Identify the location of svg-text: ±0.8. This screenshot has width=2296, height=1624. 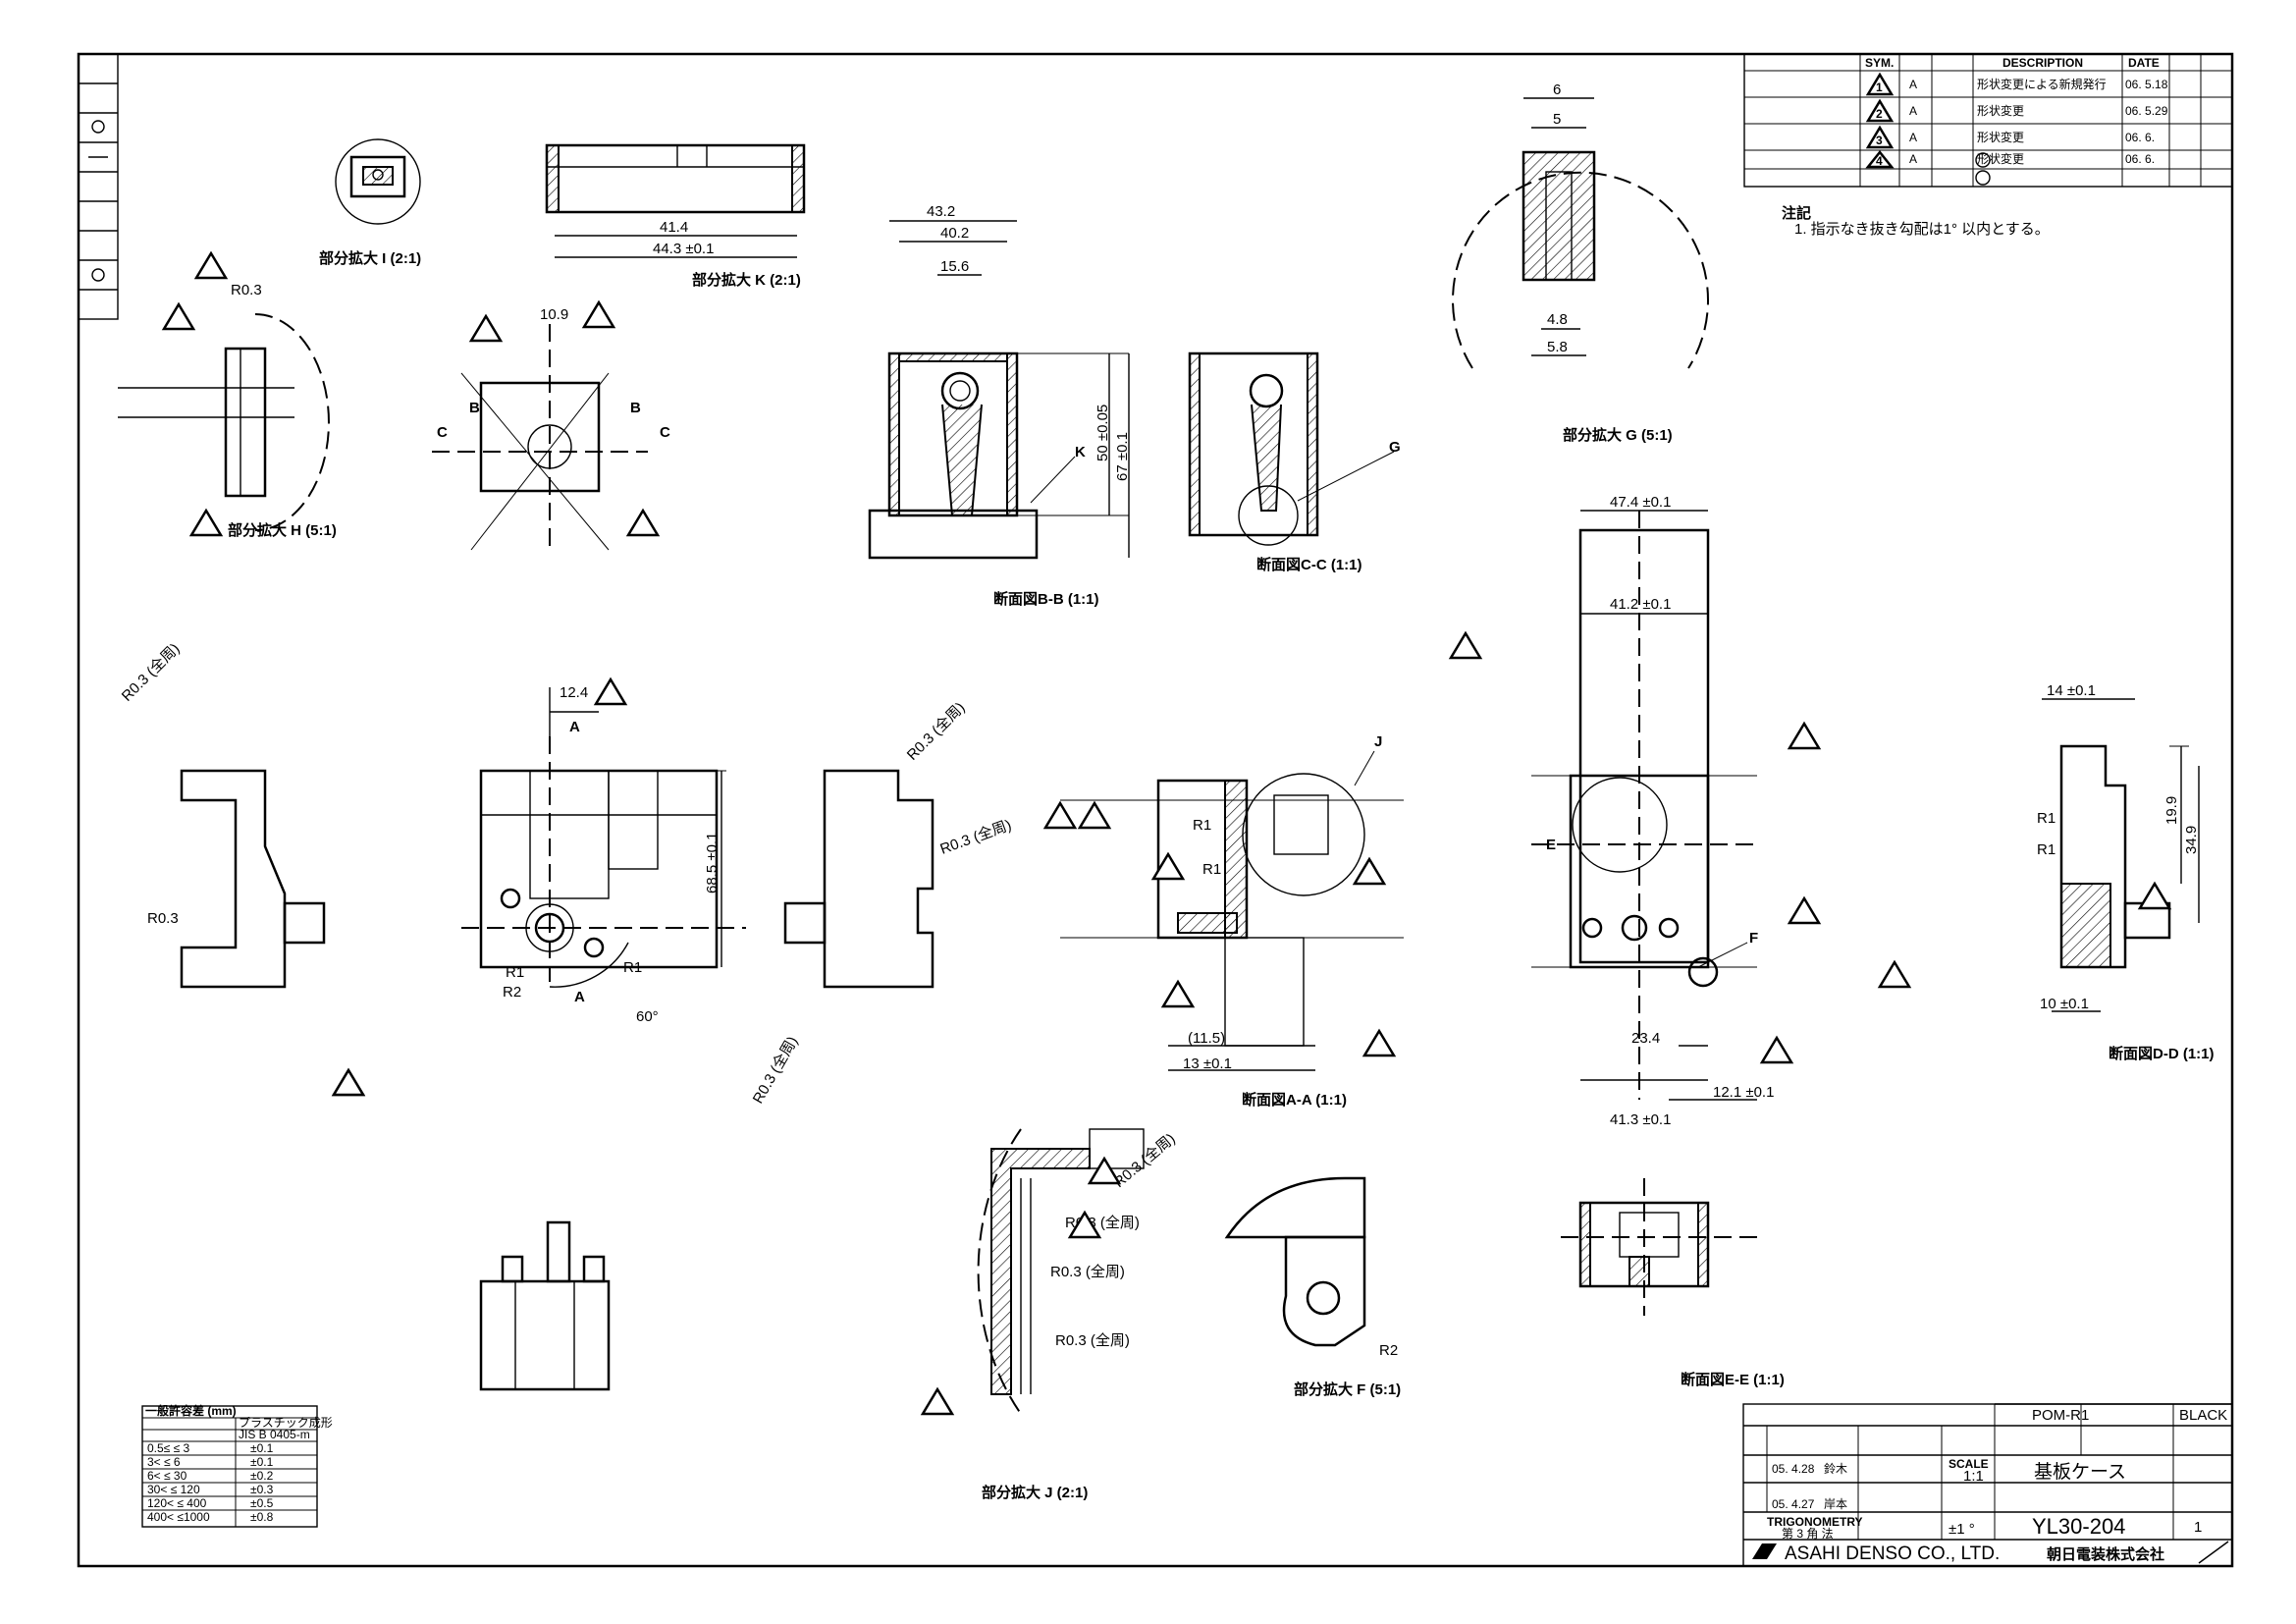
(262, 1517).